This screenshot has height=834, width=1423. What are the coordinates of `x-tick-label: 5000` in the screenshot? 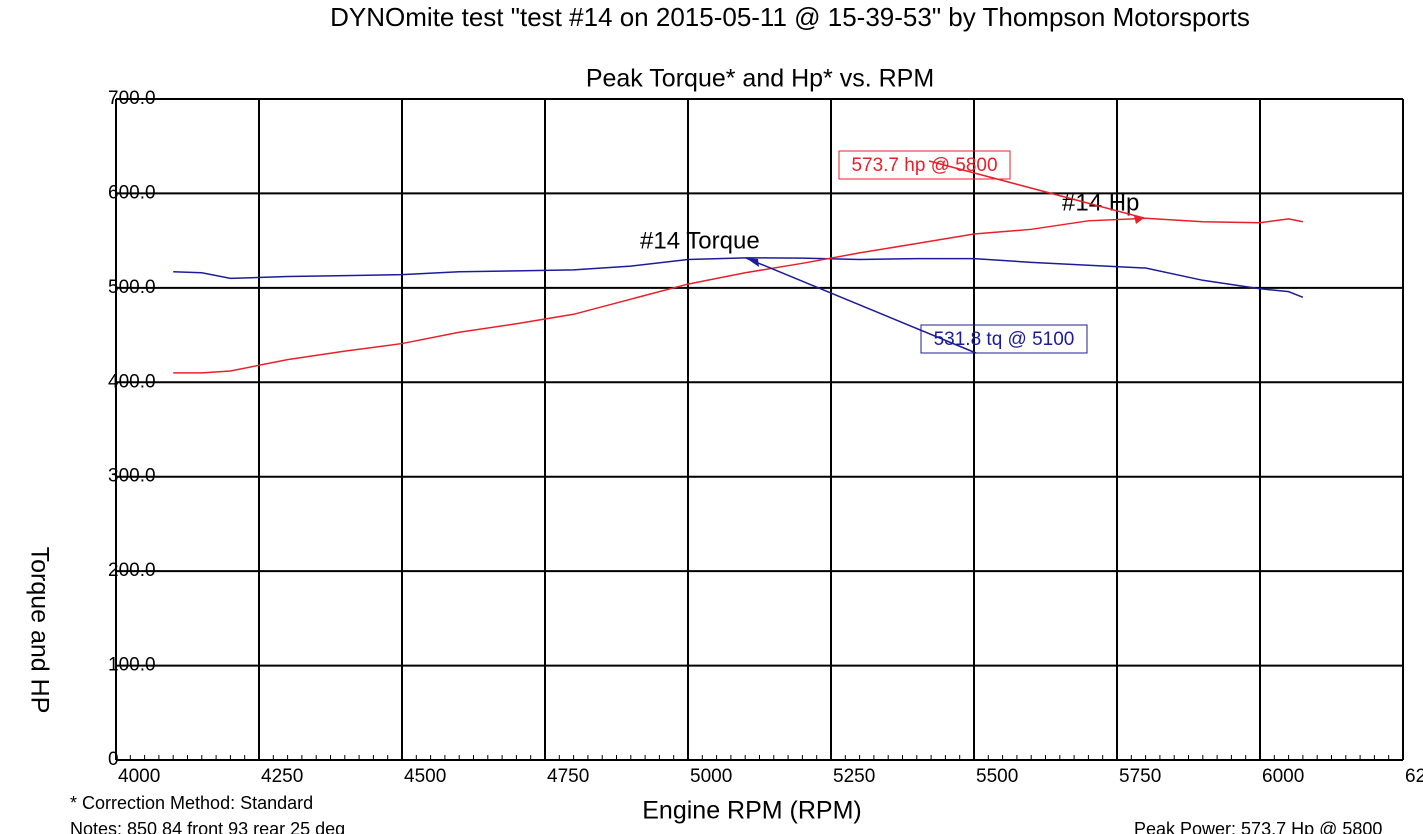 It's located at (711, 776).